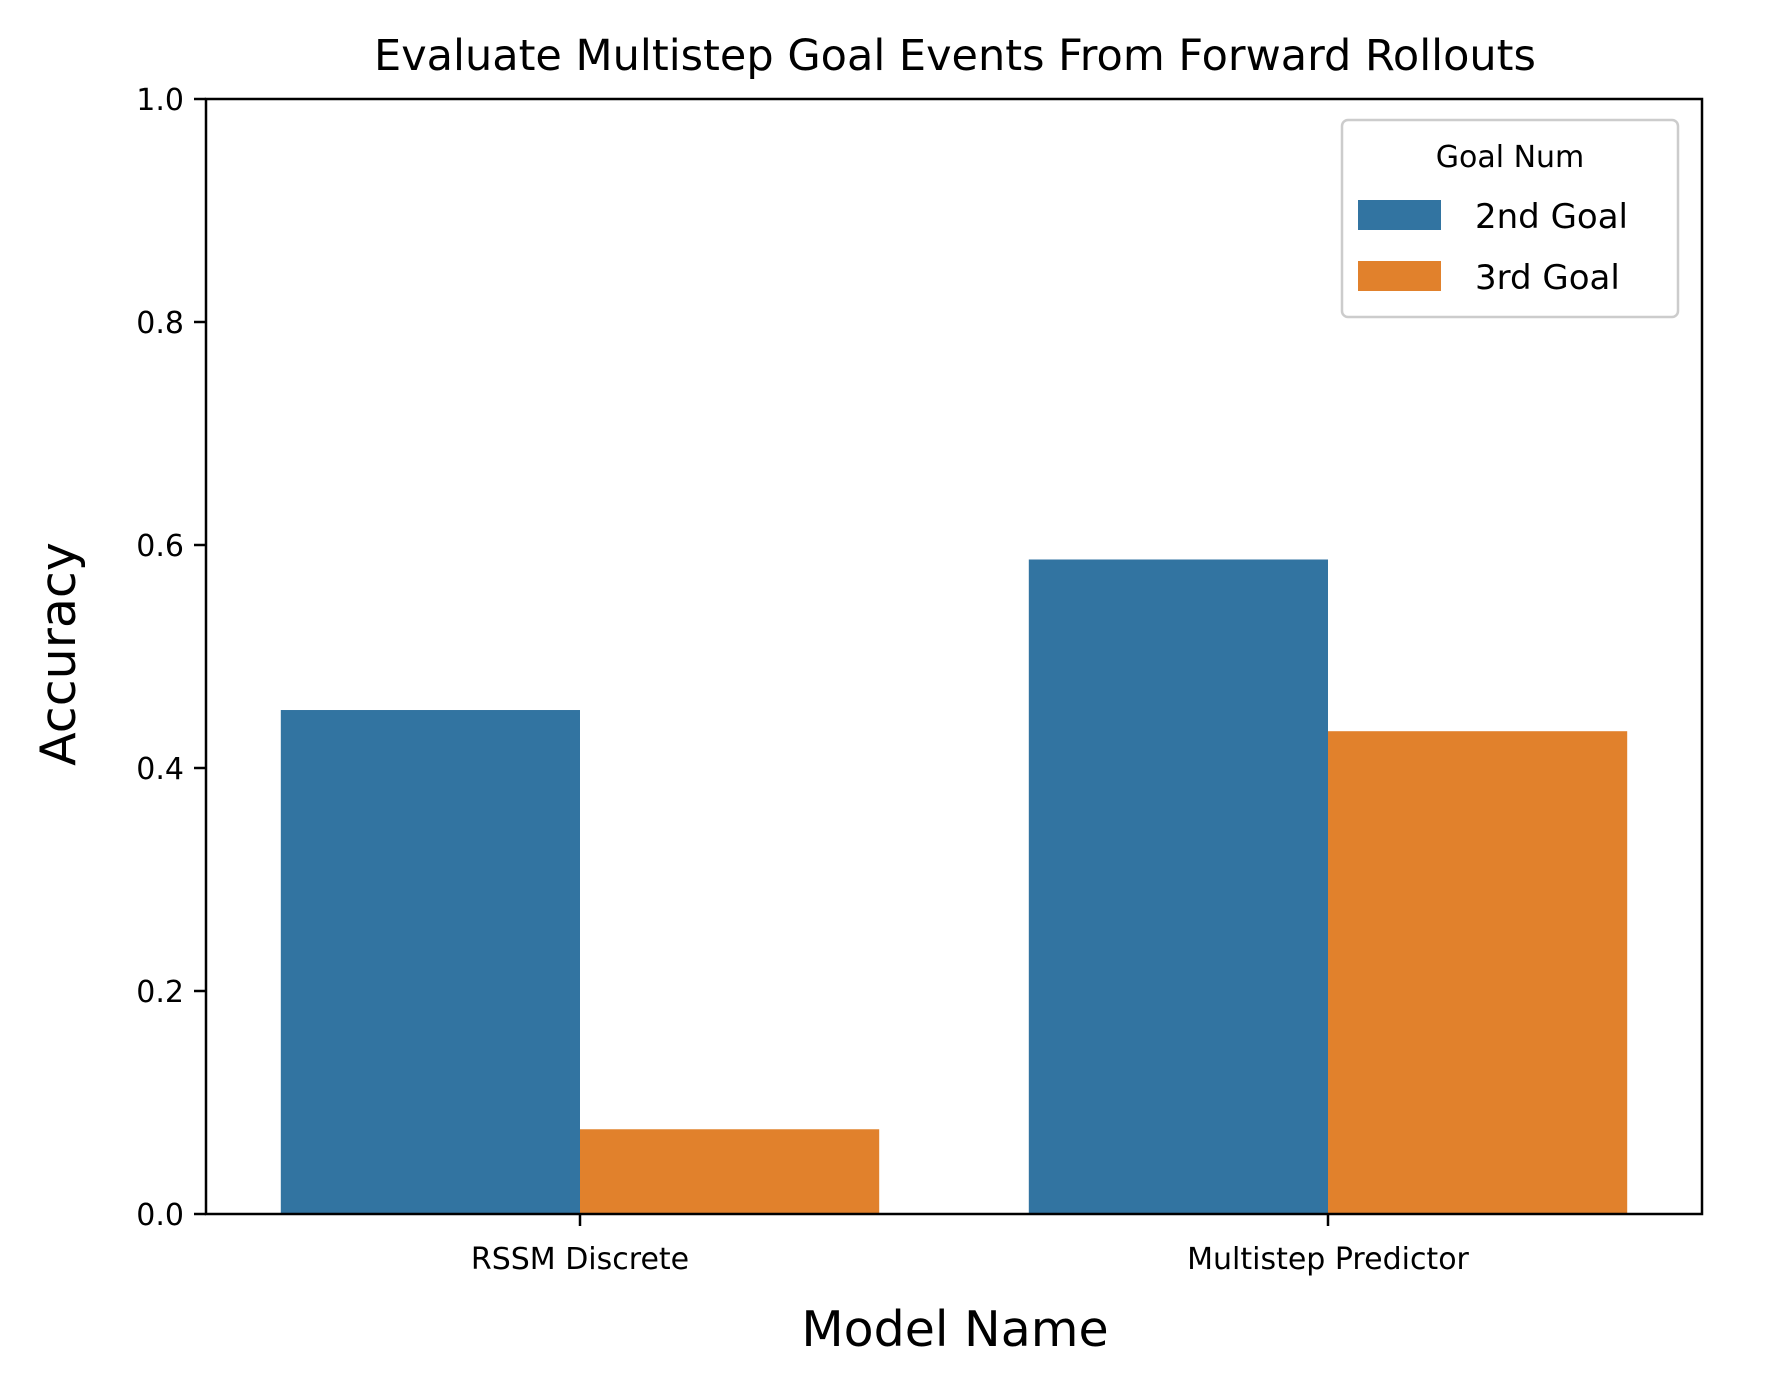  I want to click on bar-2nd-goal-multistep-predictor, so click(1178, 886).